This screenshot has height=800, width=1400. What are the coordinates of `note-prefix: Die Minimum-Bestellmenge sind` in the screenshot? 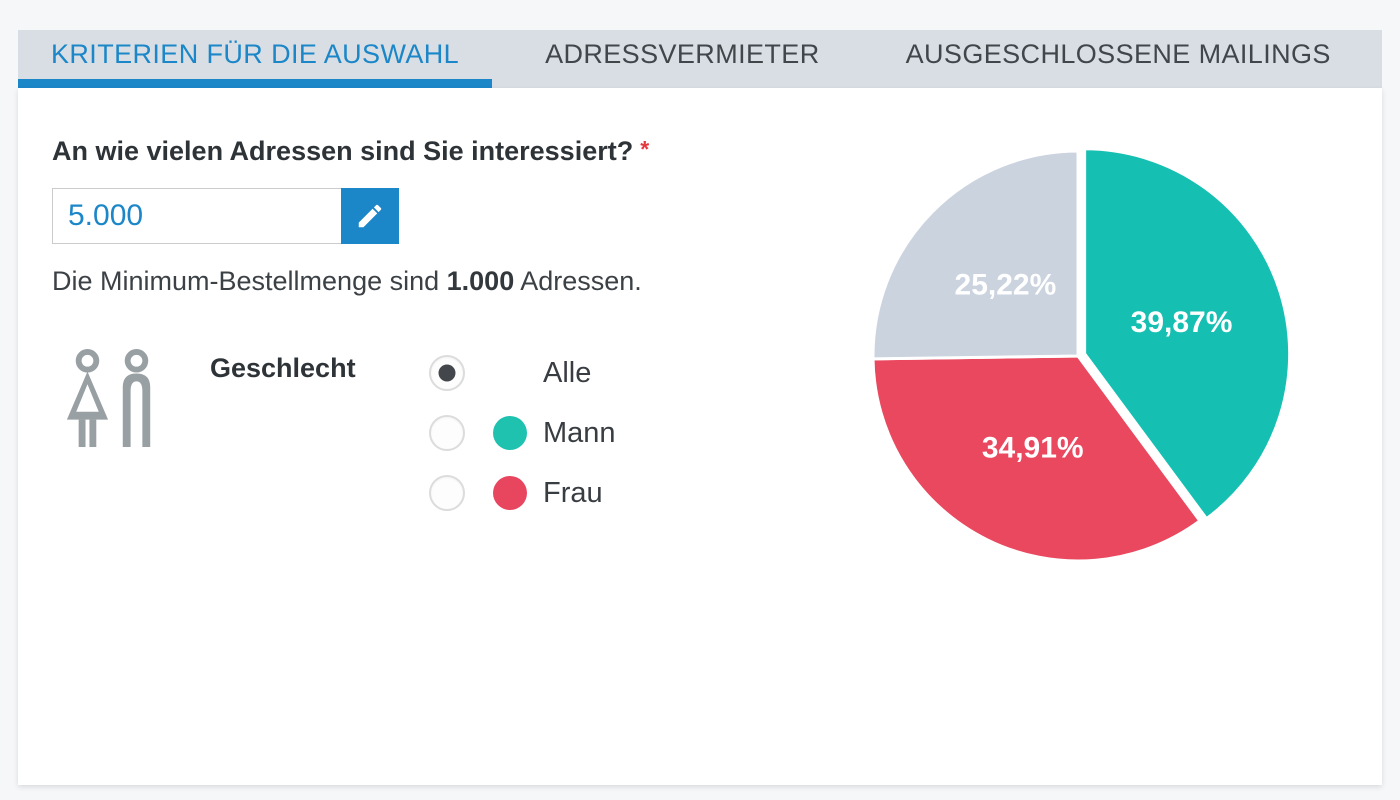 It's located at (249, 281).